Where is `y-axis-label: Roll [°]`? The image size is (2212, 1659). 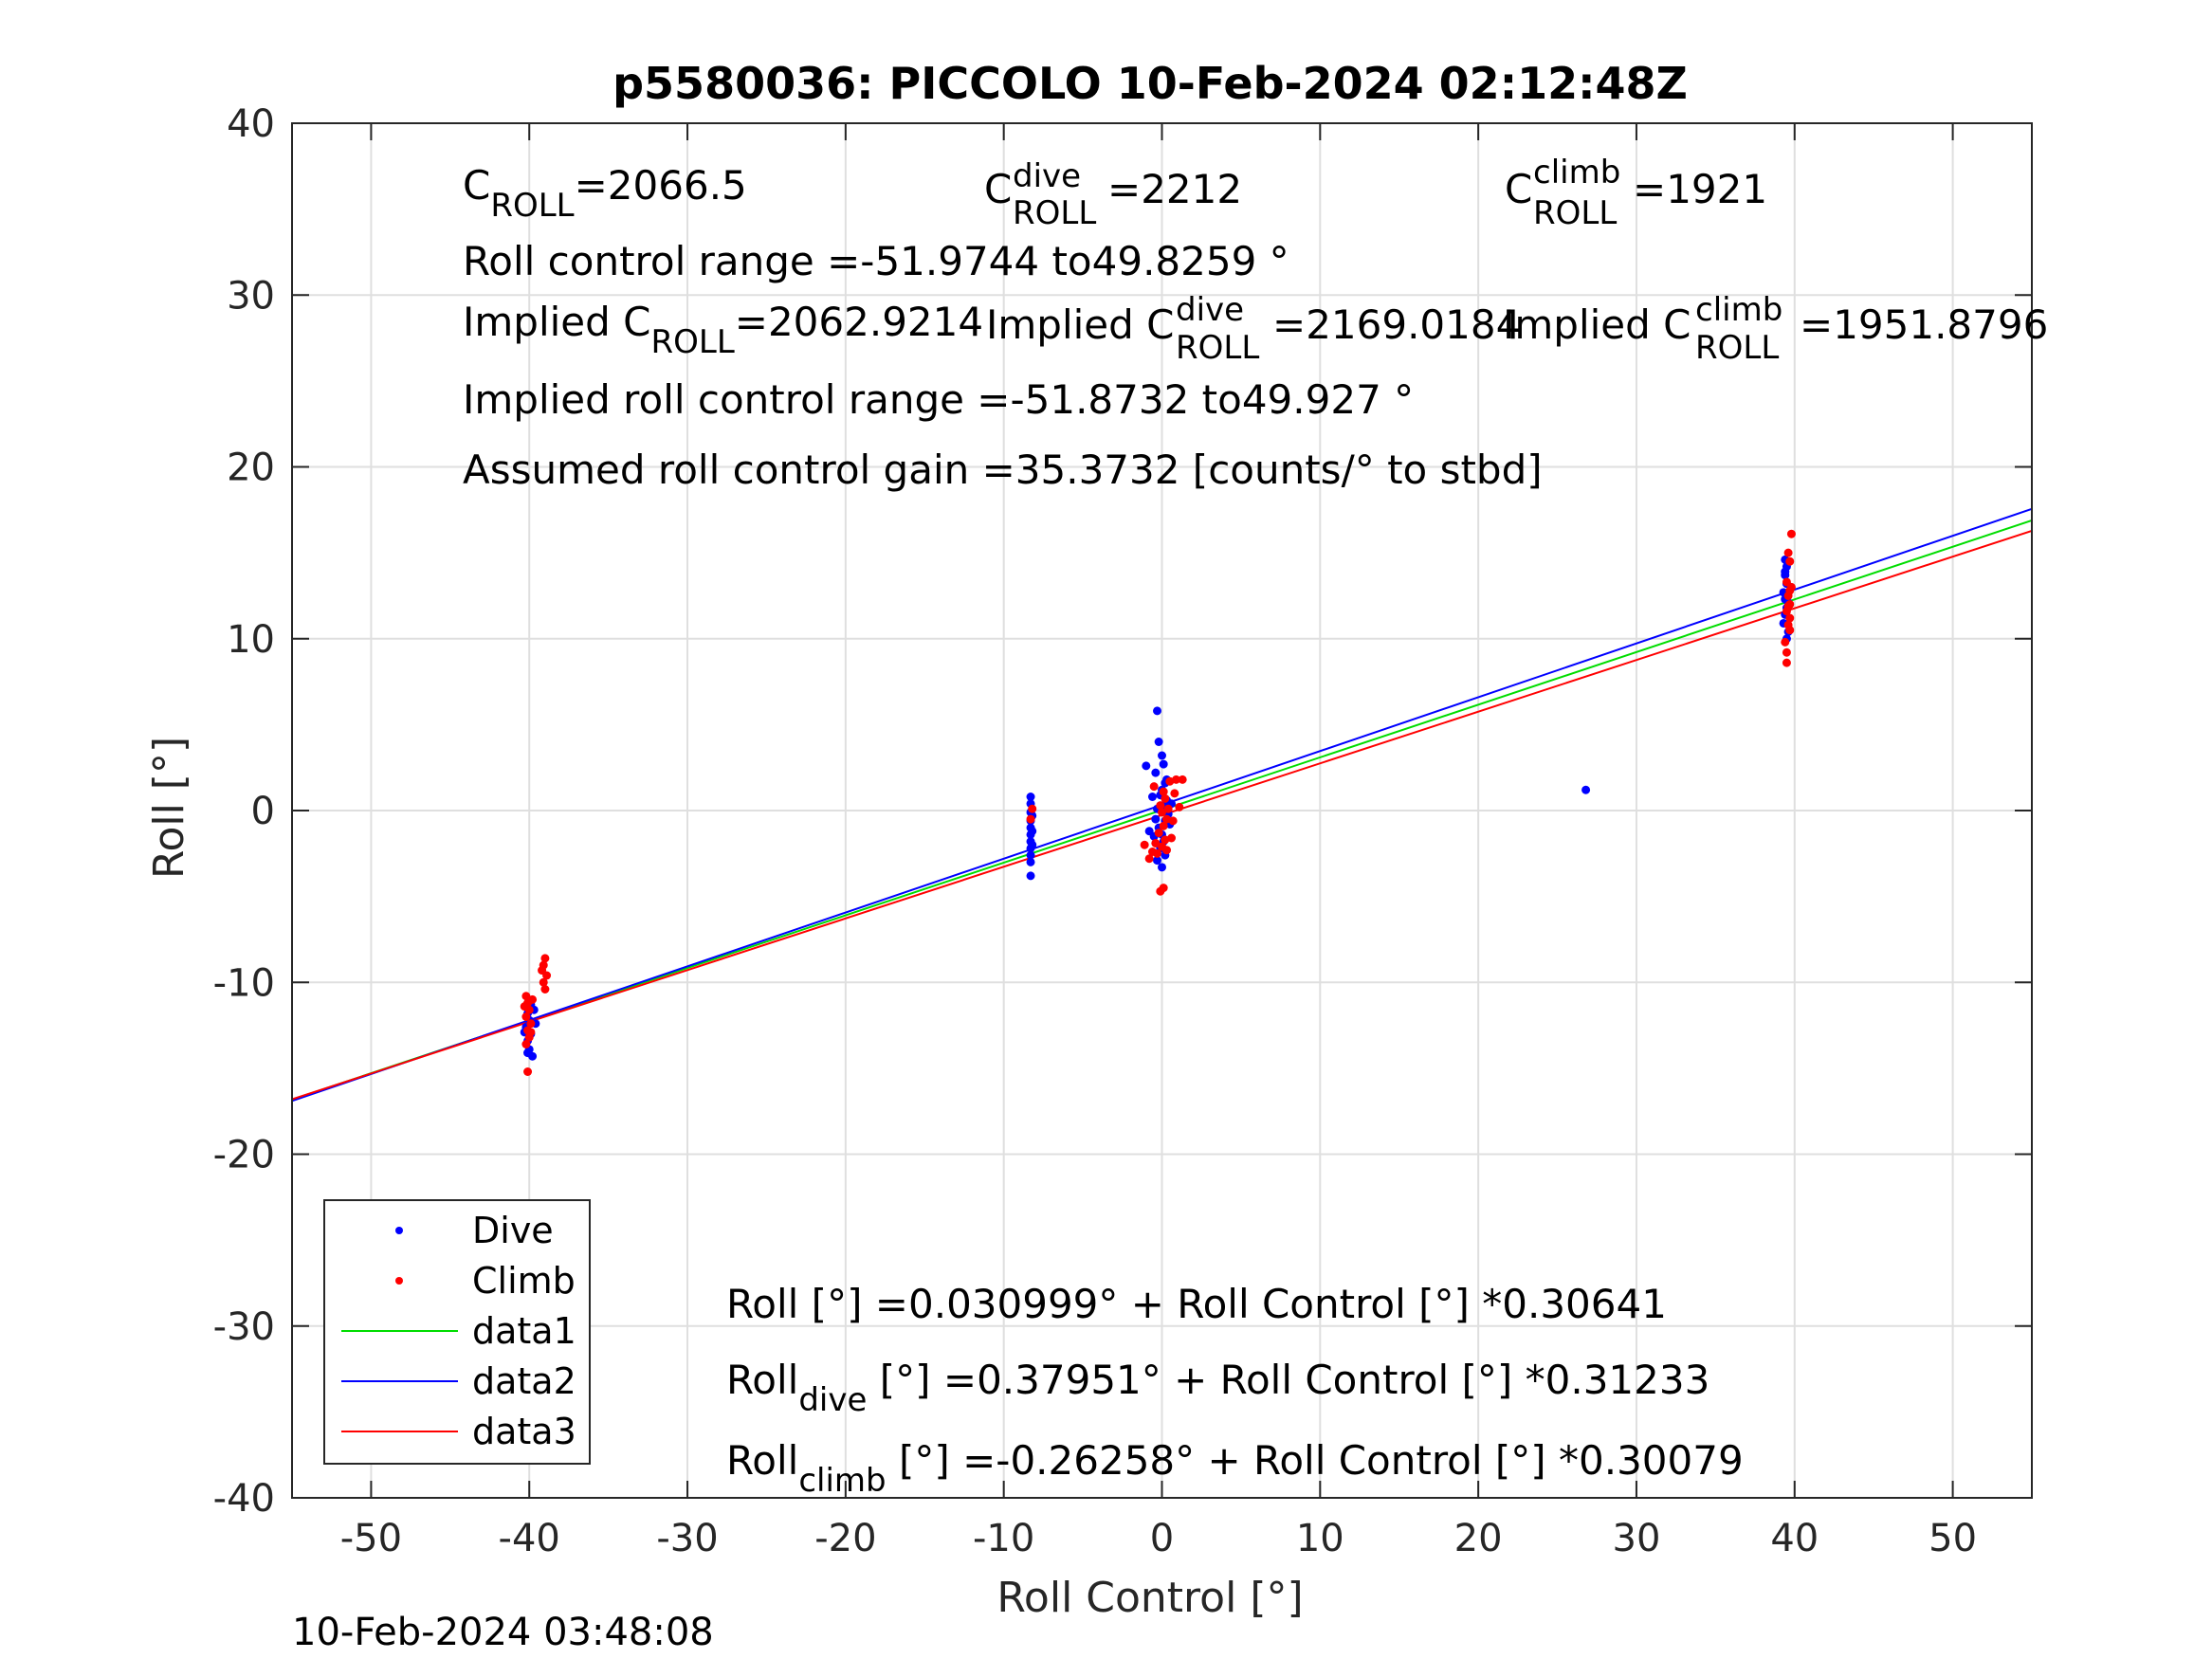
y-axis-label: Roll [°] is located at coordinates (169, 808).